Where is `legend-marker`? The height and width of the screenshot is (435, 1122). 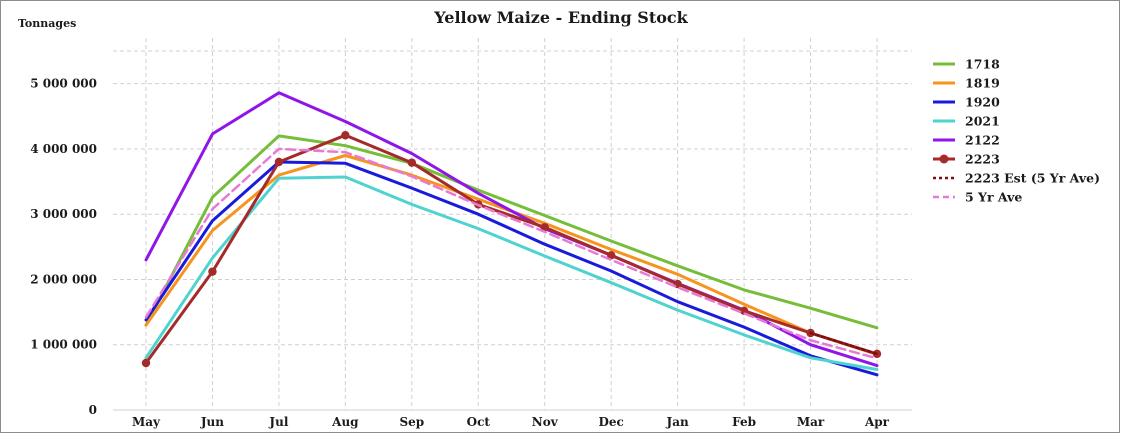 legend-marker is located at coordinates (944, 159).